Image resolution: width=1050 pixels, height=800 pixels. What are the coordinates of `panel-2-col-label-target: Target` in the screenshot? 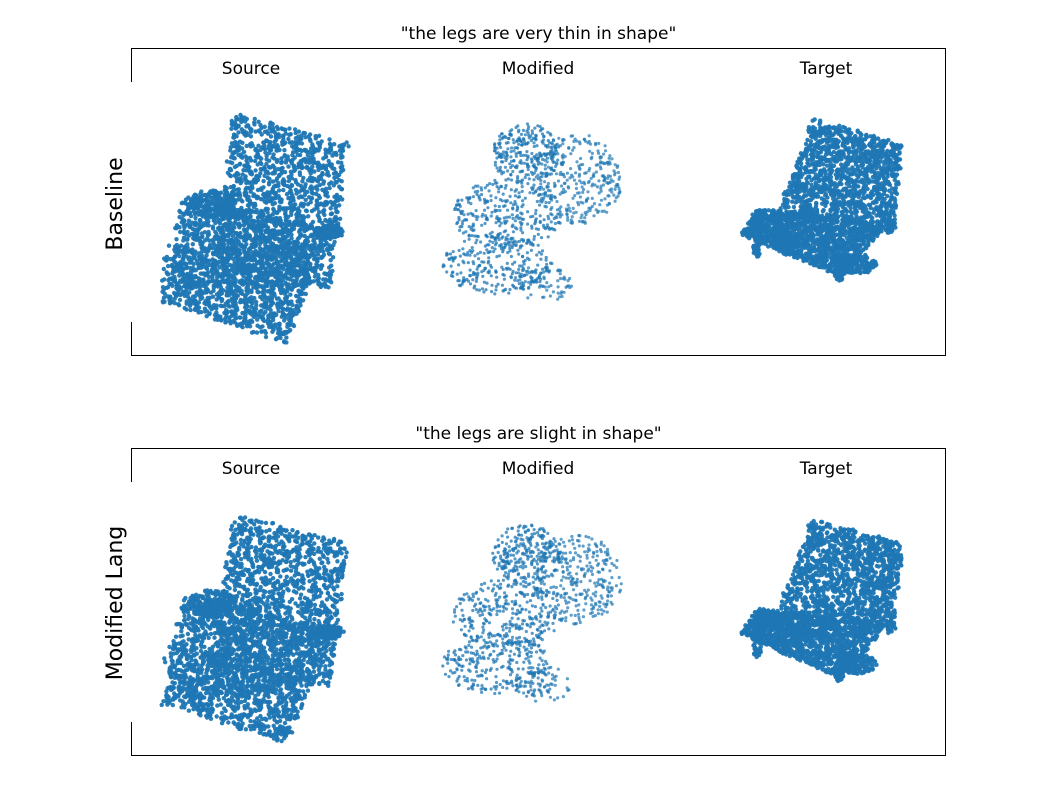 It's located at (826, 469).